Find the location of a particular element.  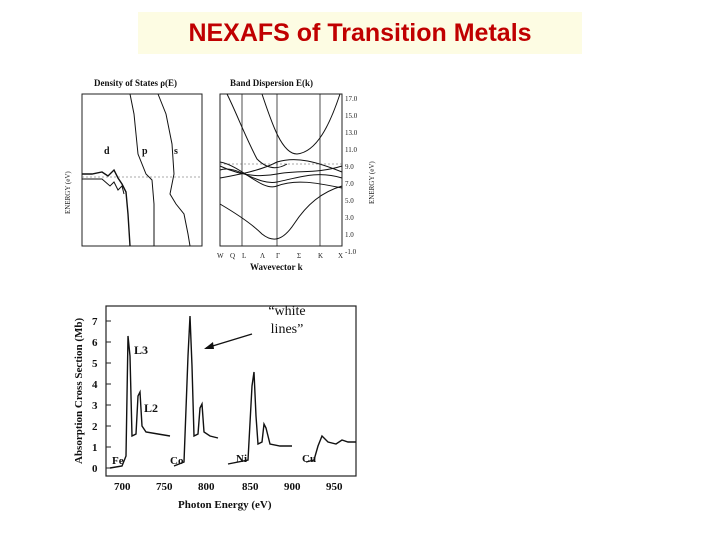

x-tick: 950 is located at coordinates (334, 487).